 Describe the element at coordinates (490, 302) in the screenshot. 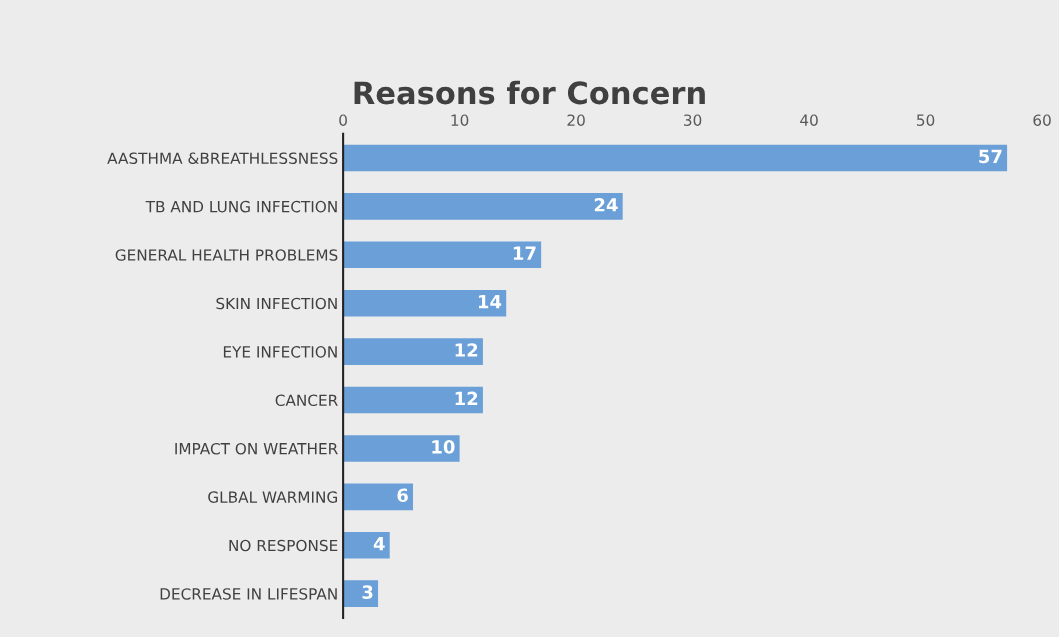

I see `data-label: 14` at that location.